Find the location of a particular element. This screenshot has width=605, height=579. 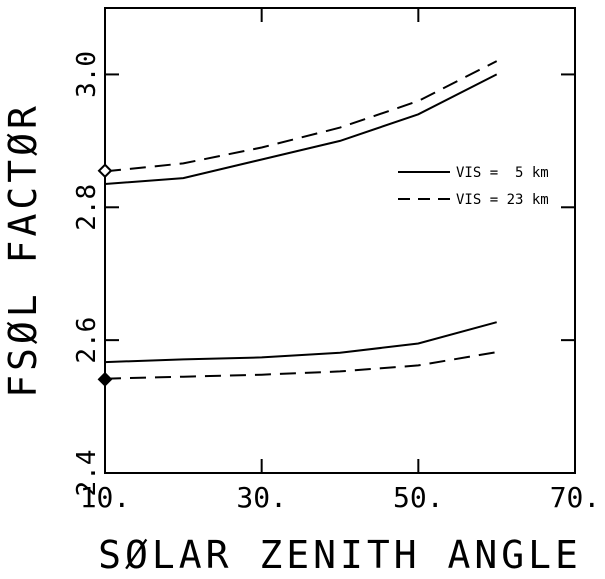

y-tick-label: 2.4 is located at coordinates (87, 473).